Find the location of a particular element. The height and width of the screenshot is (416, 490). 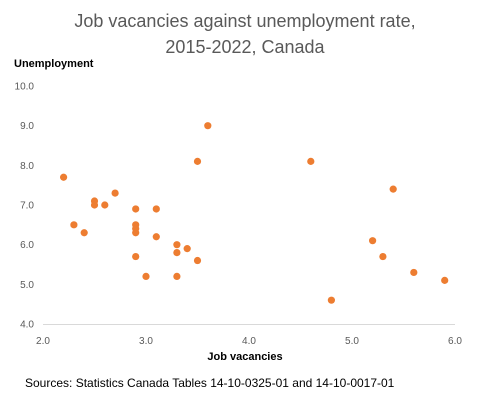

x-tick-label: 5.0 is located at coordinates (352, 341).